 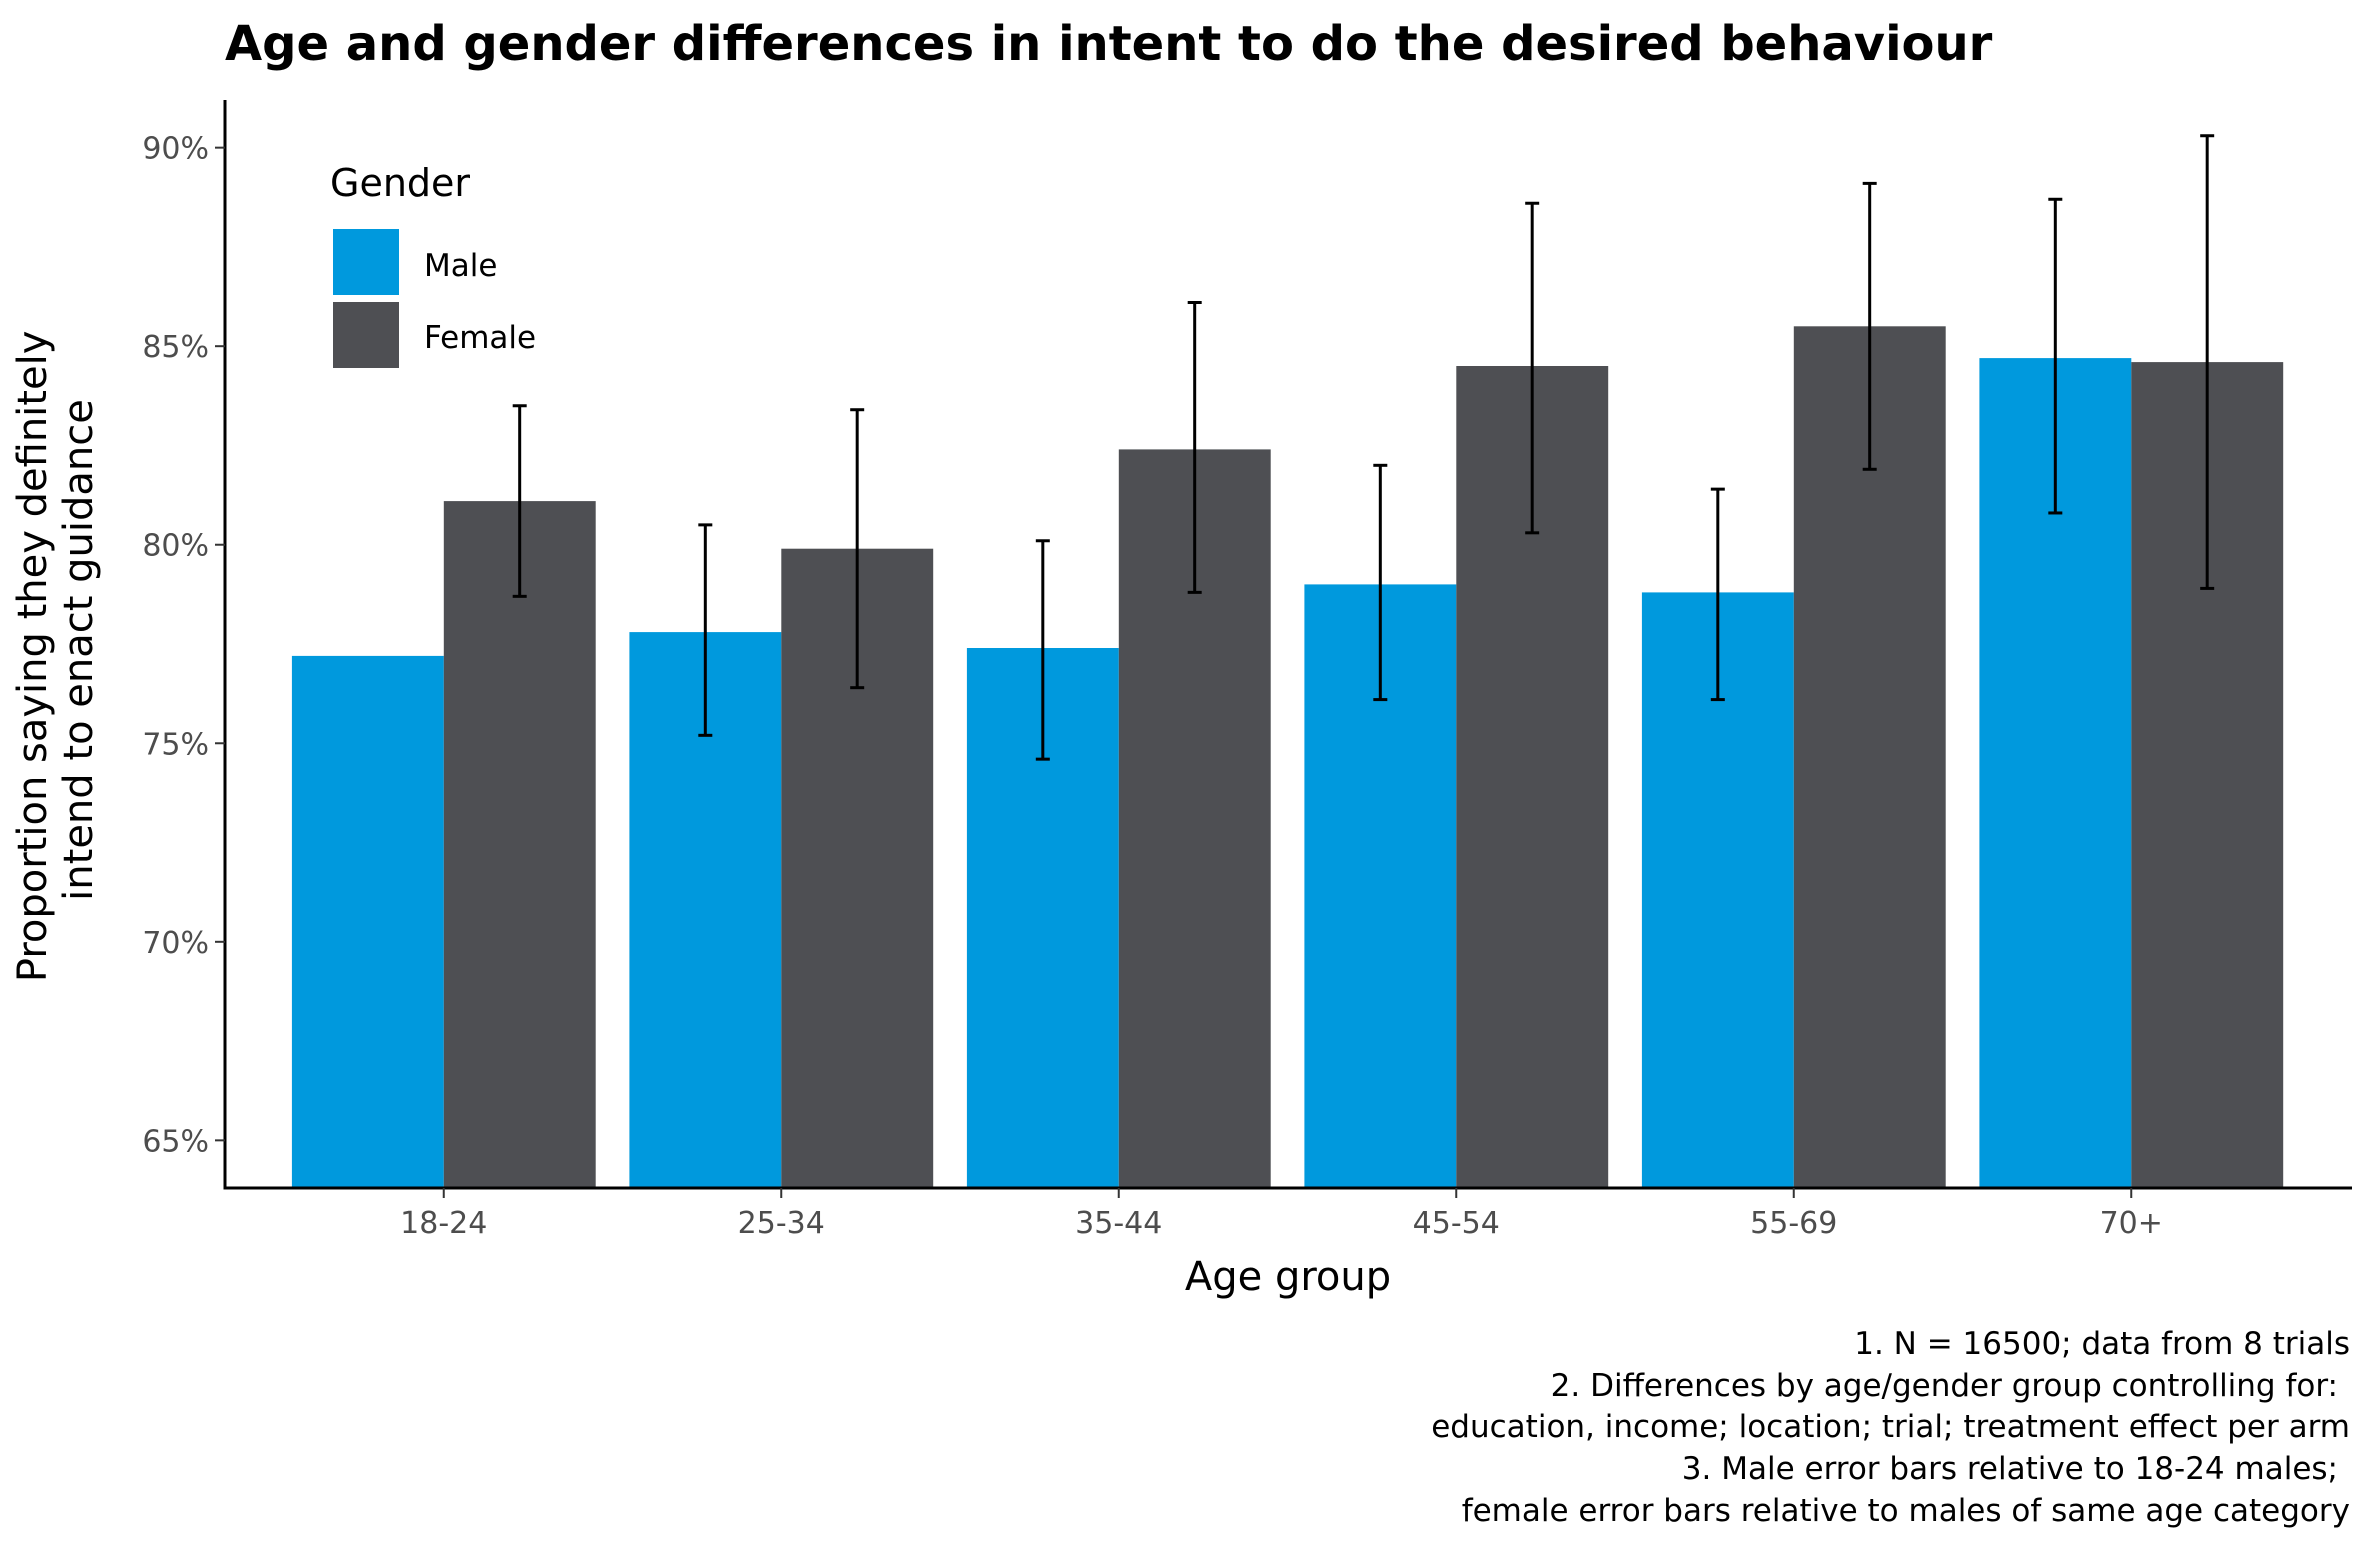 I want to click on legend: Gender Male Female, so click(x=433, y=264).